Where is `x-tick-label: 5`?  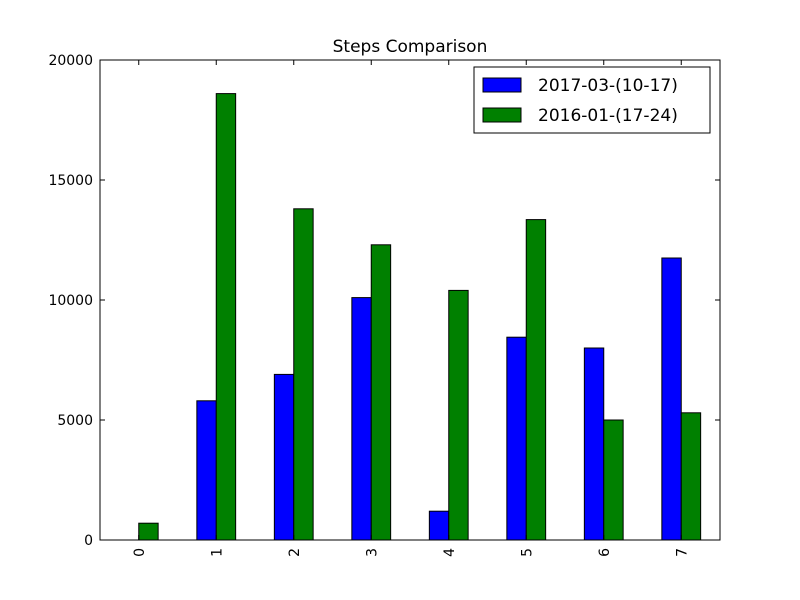
x-tick-label: 5 is located at coordinates (527, 552).